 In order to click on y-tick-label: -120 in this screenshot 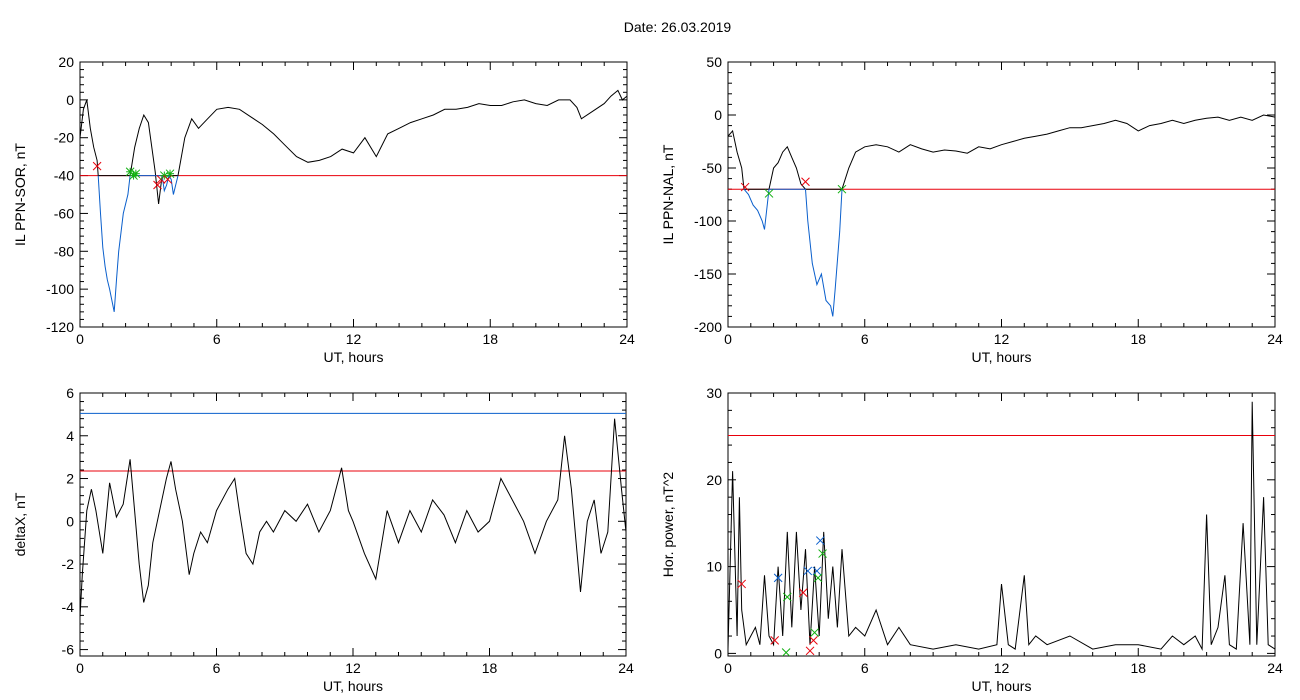, I will do `click(60, 327)`.